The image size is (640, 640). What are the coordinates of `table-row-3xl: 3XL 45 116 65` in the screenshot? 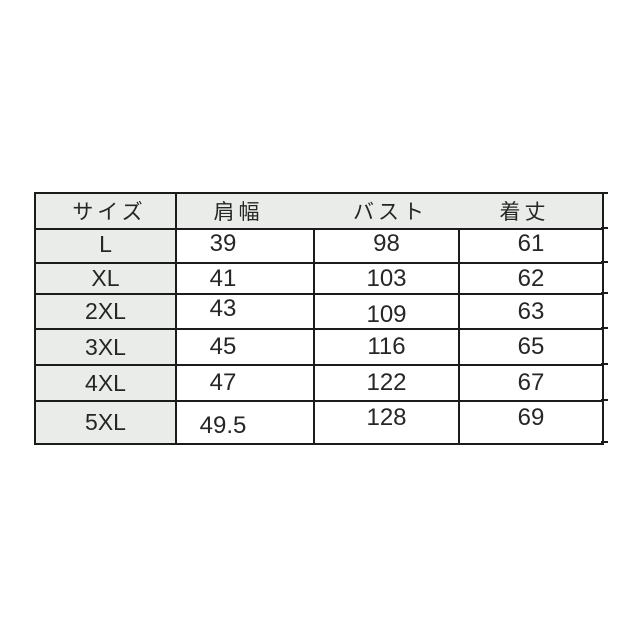 It's located at (319, 347).